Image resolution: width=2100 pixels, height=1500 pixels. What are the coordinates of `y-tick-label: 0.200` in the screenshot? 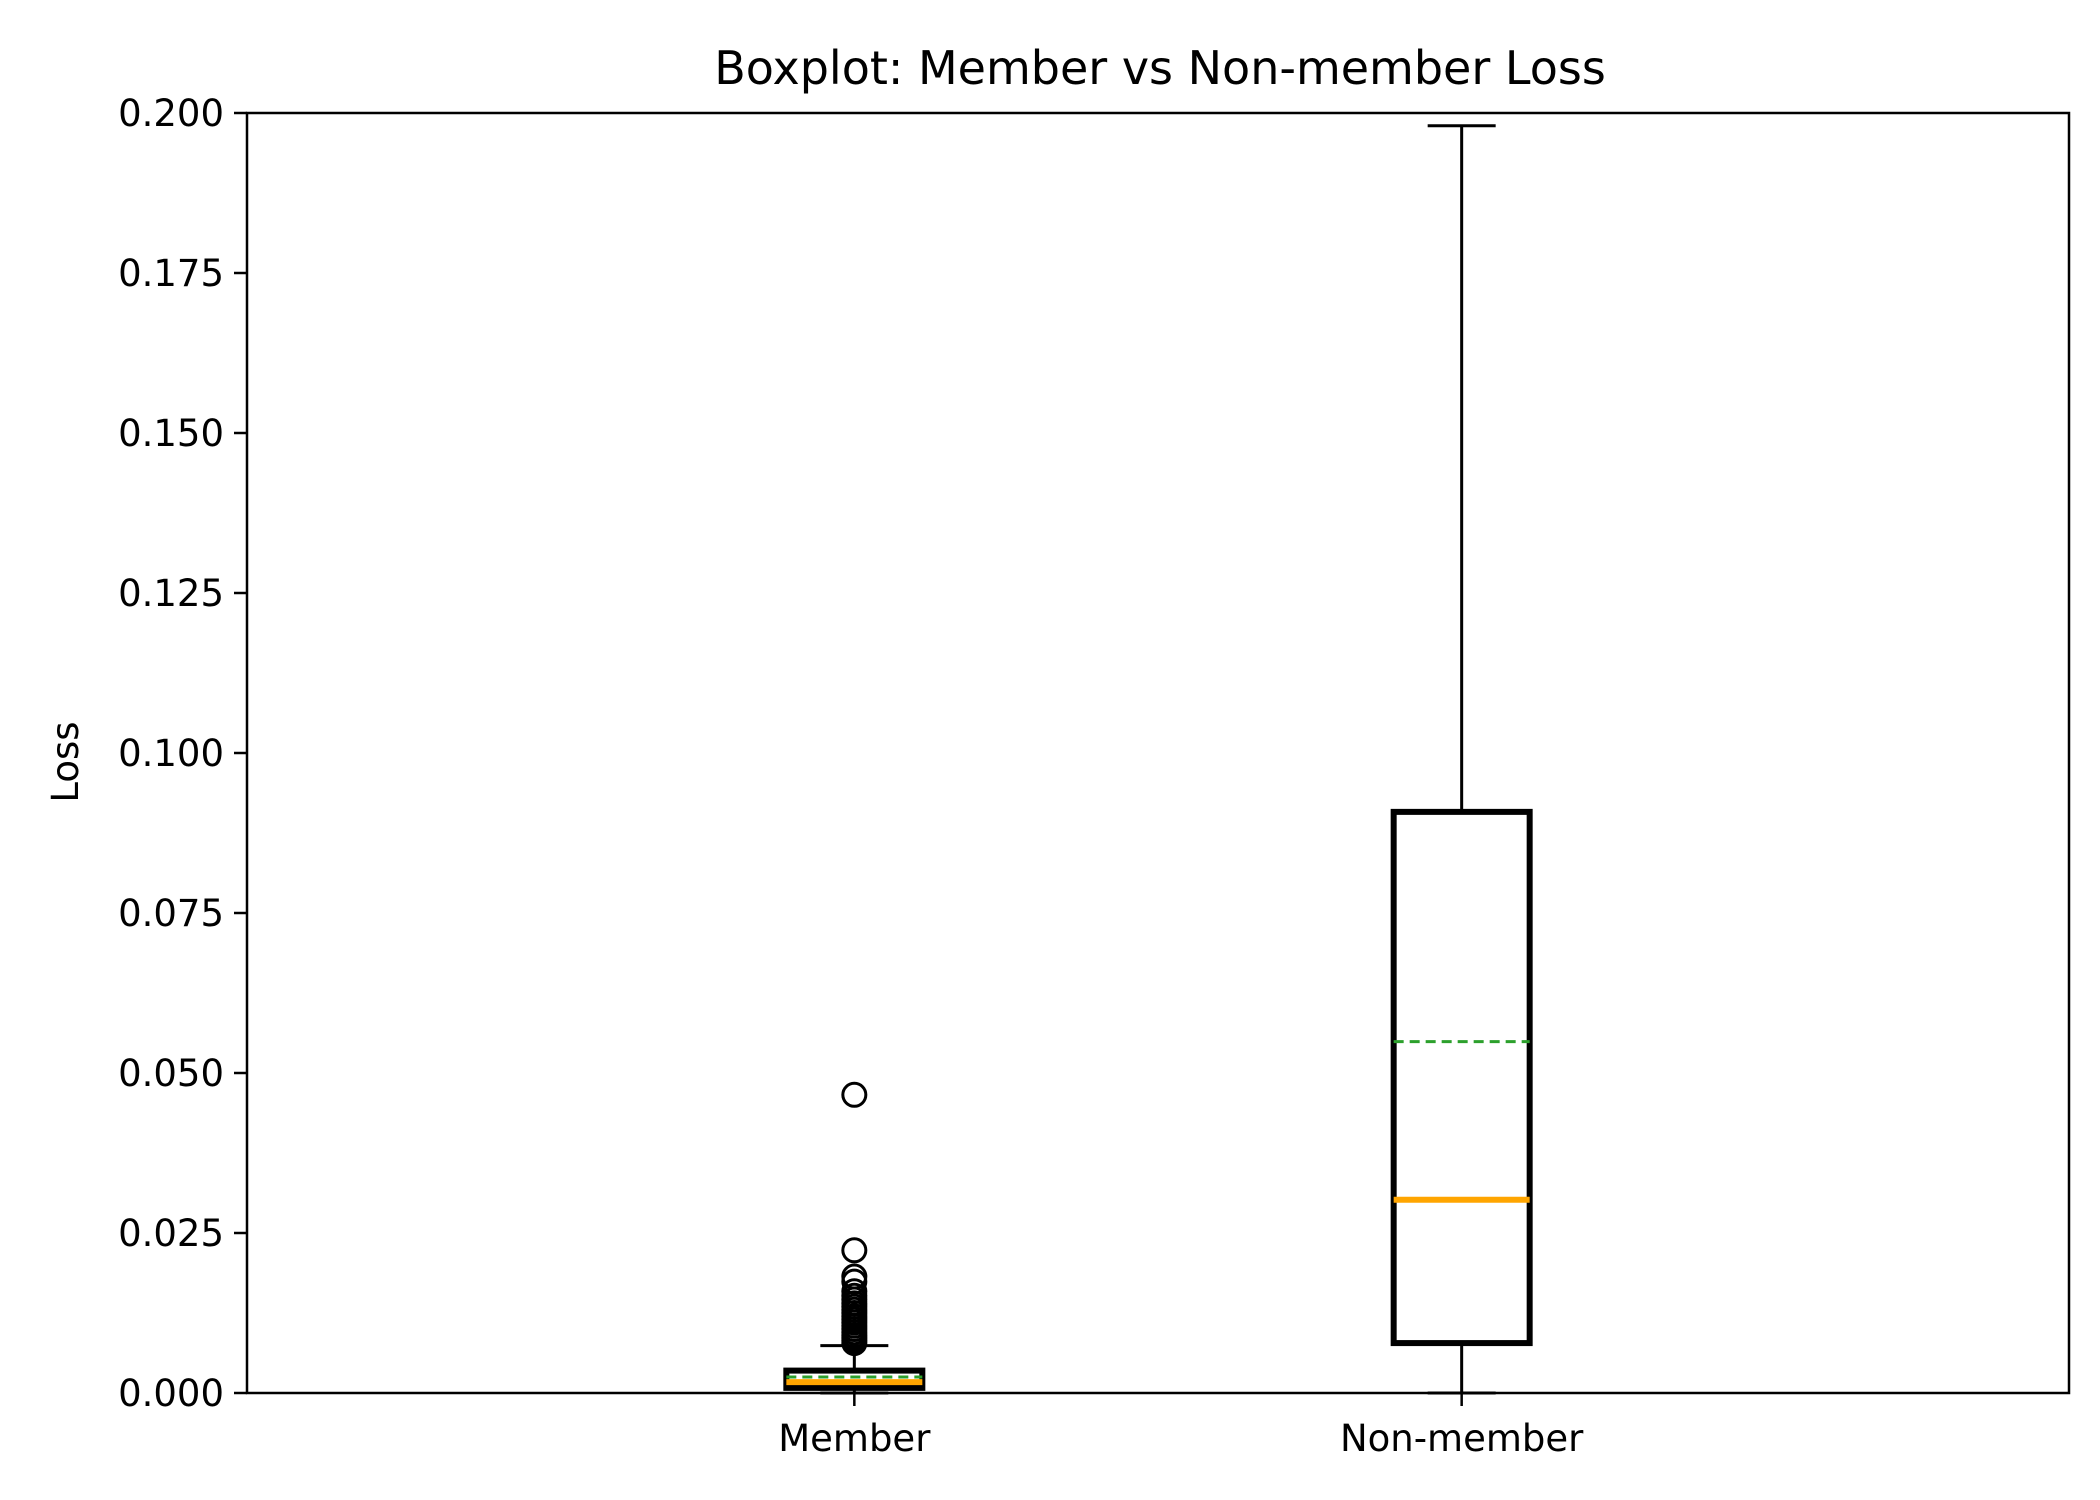 It's located at (171, 113).